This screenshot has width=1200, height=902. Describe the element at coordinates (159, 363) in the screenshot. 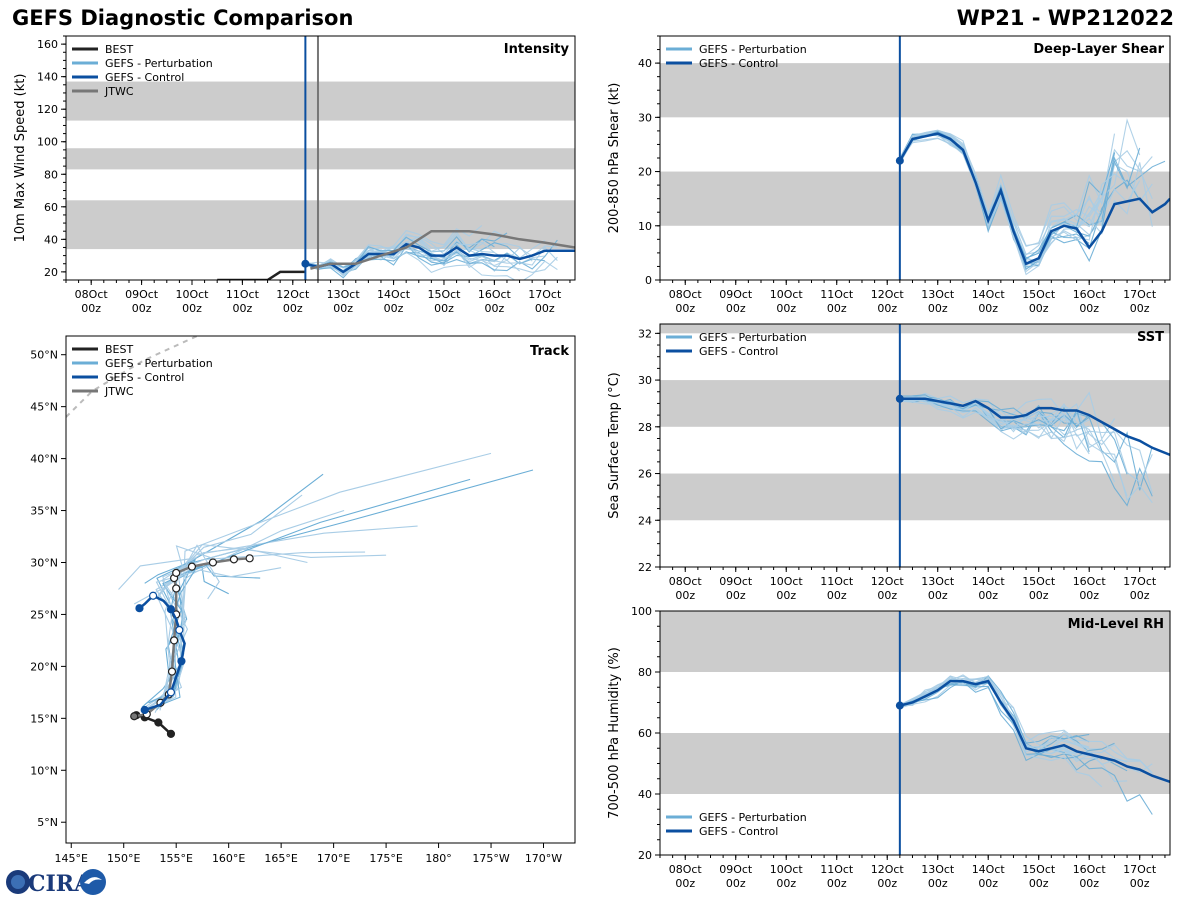

I see `track-legend-label-1: GEFS - Perturbation` at that location.